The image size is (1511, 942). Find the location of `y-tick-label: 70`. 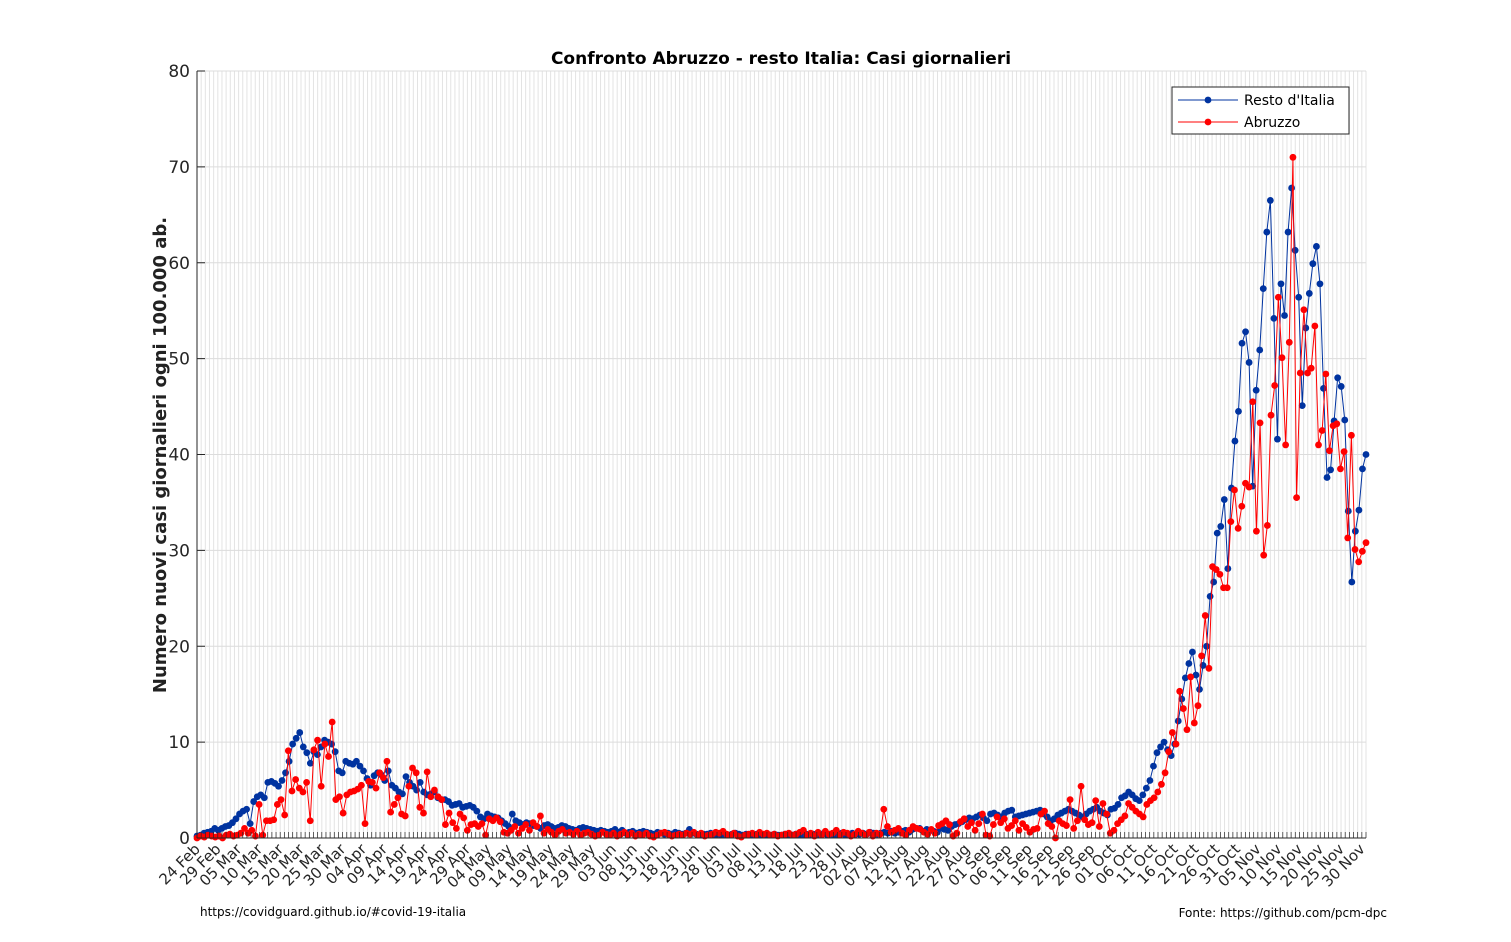

y-tick-label: 70 is located at coordinates (179, 168).